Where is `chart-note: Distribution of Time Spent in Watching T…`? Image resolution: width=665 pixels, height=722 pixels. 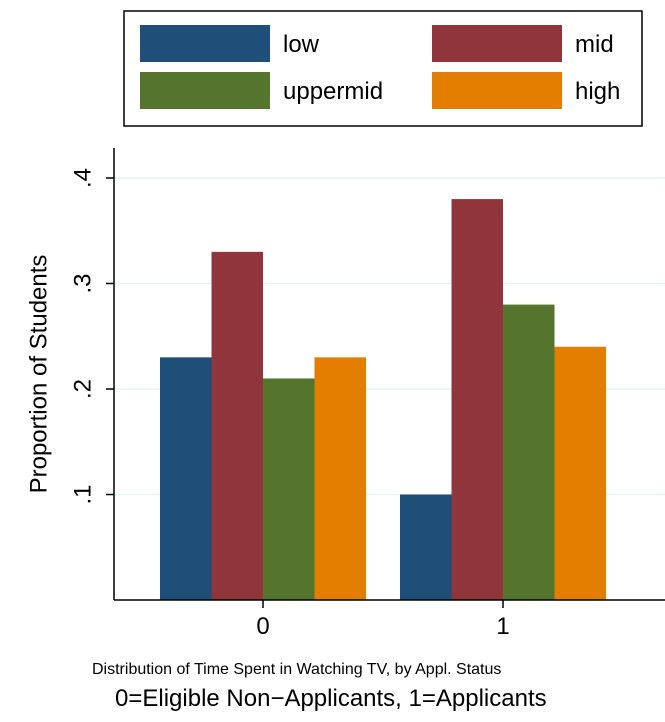
chart-note: Distribution of Time Spent in Watching T… is located at coordinates (296, 669).